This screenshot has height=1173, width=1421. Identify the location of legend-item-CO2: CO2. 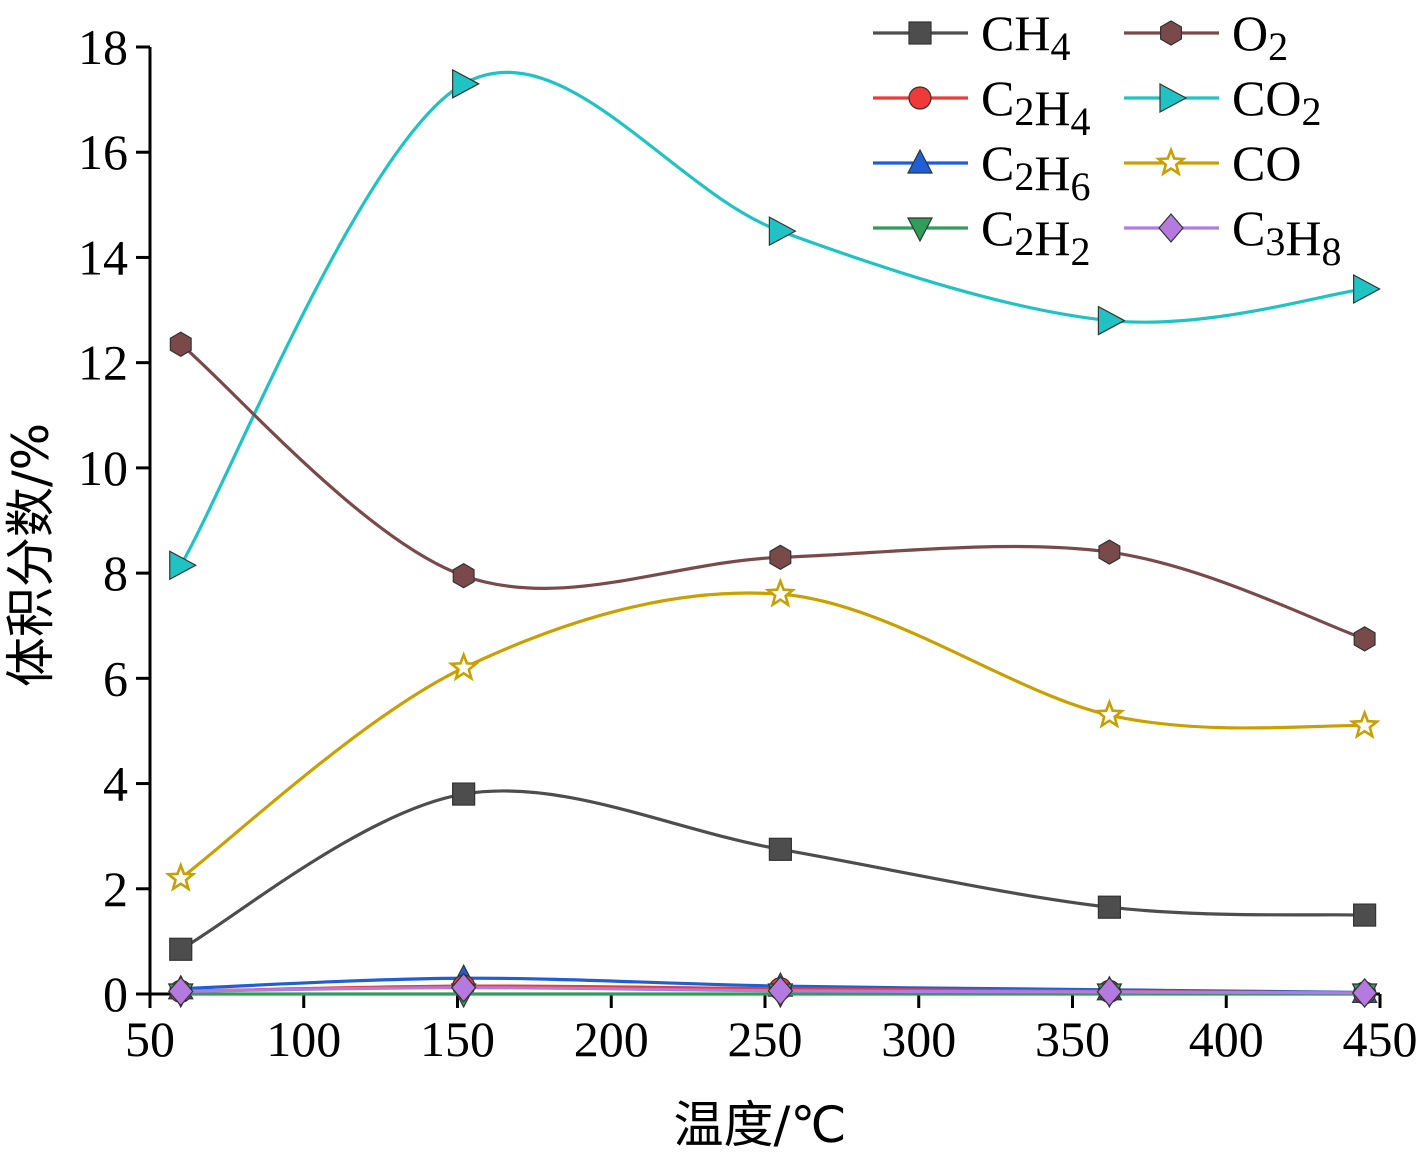
(1222, 102).